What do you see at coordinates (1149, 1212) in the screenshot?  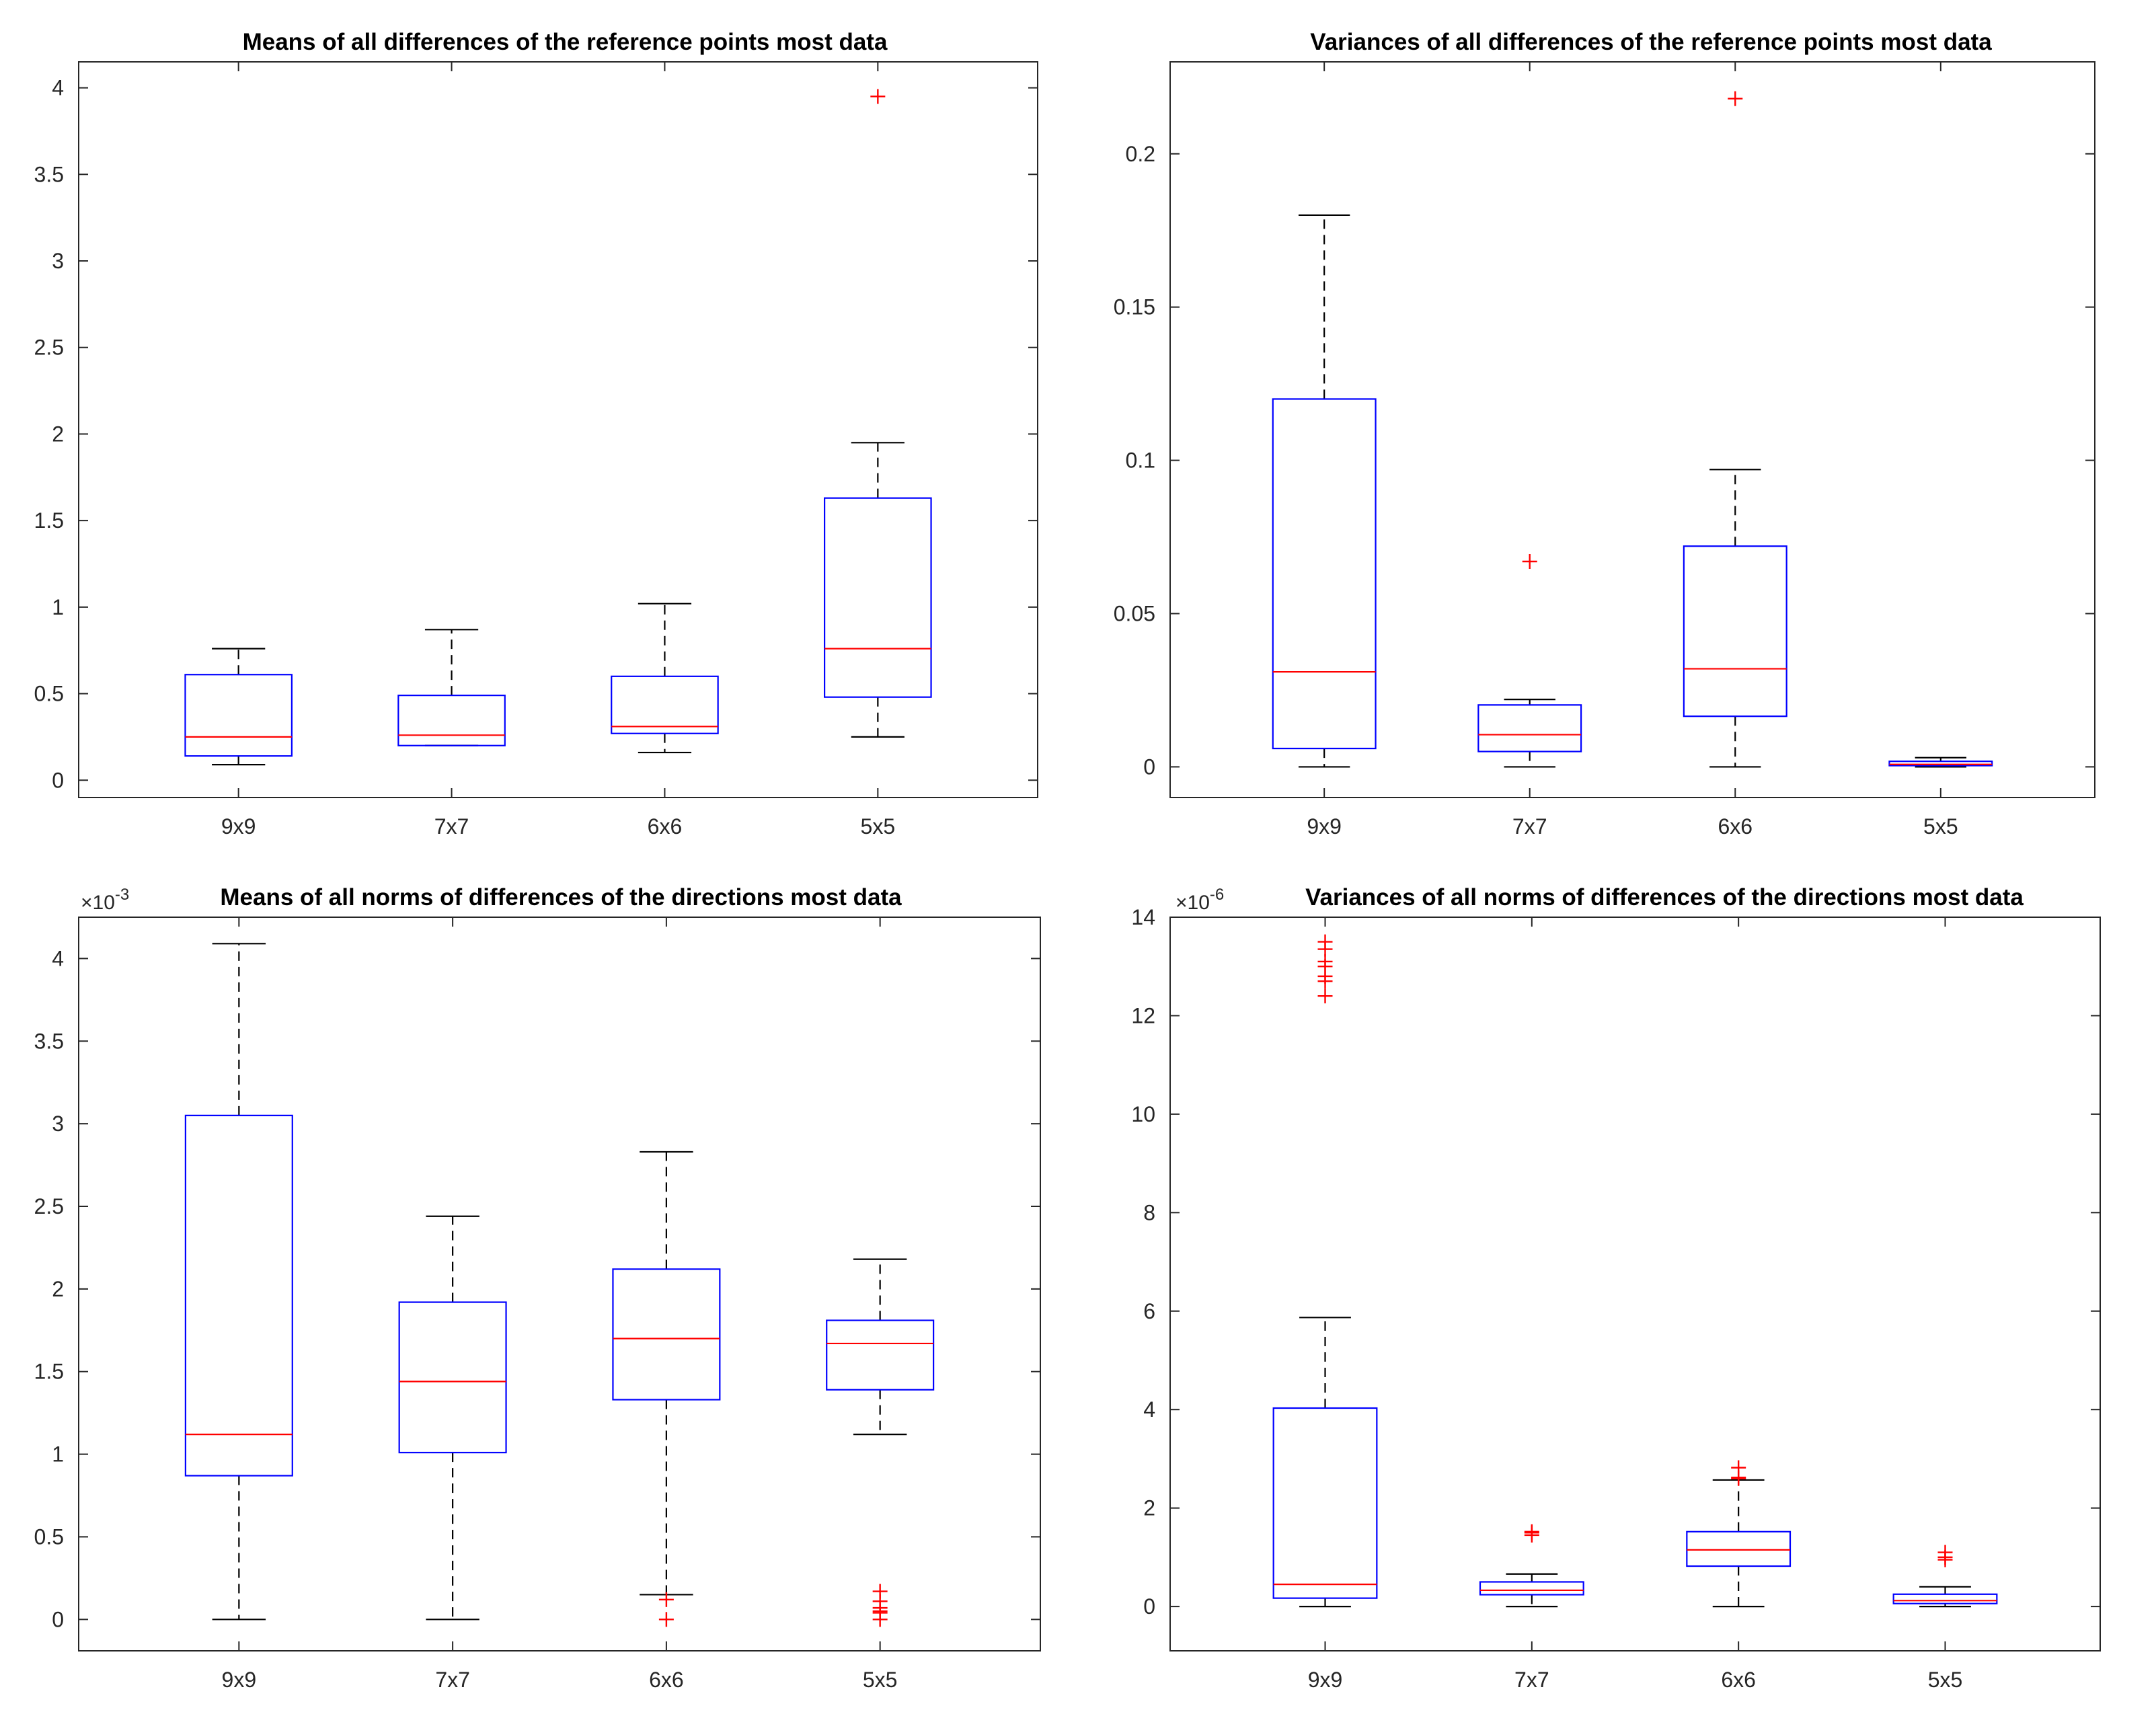 I see `y-tick-label: 8` at bounding box center [1149, 1212].